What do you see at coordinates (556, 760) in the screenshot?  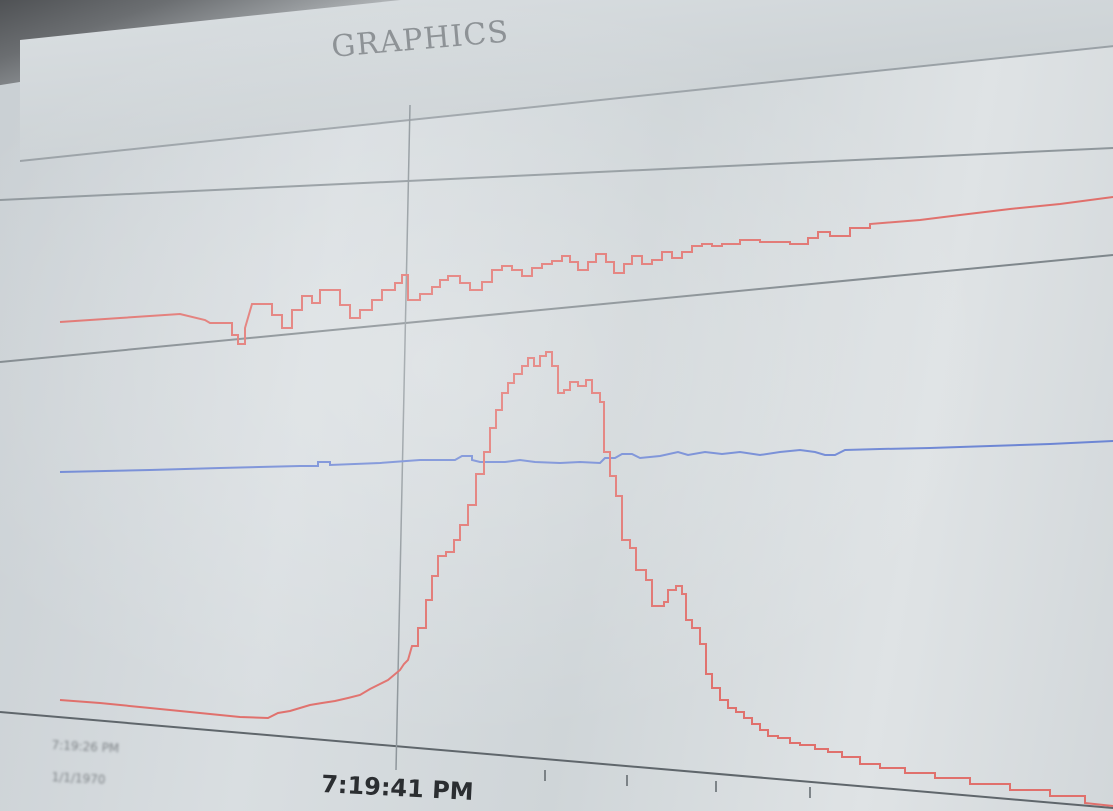 I see `grid-line-bottom` at bounding box center [556, 760].